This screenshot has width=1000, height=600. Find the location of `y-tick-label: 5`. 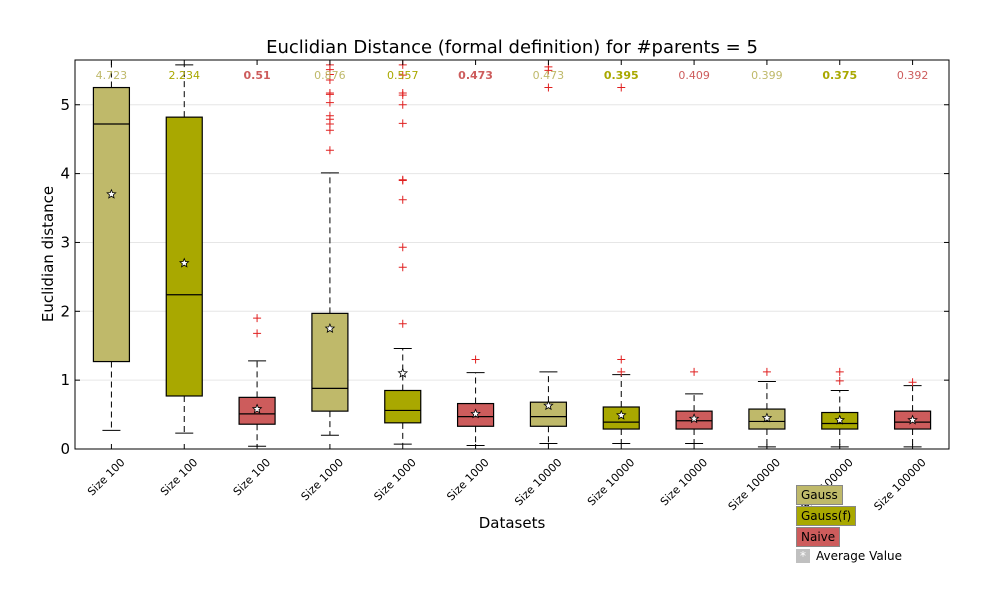

y-tick-label: 5 is located at coordinates (65, 105).